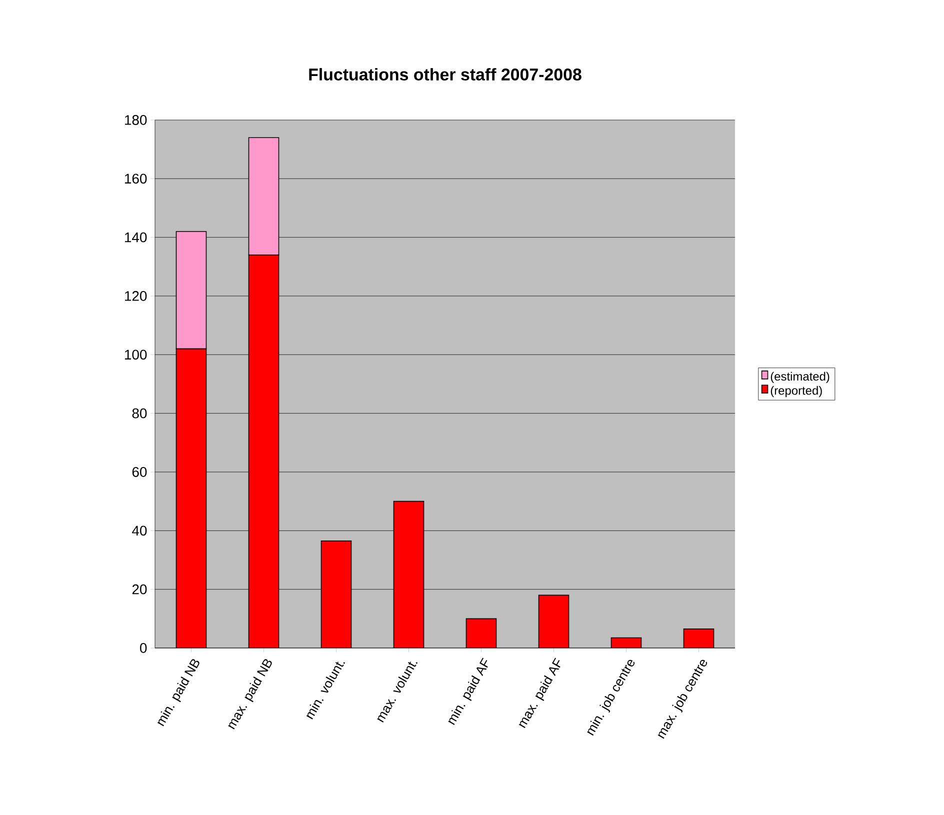 This screenshot has width=944, height=815. What do you see at coordinates (796, 392) in the screenshot?
I see `legend-label: (reported)` at bounding box center [796, 392].